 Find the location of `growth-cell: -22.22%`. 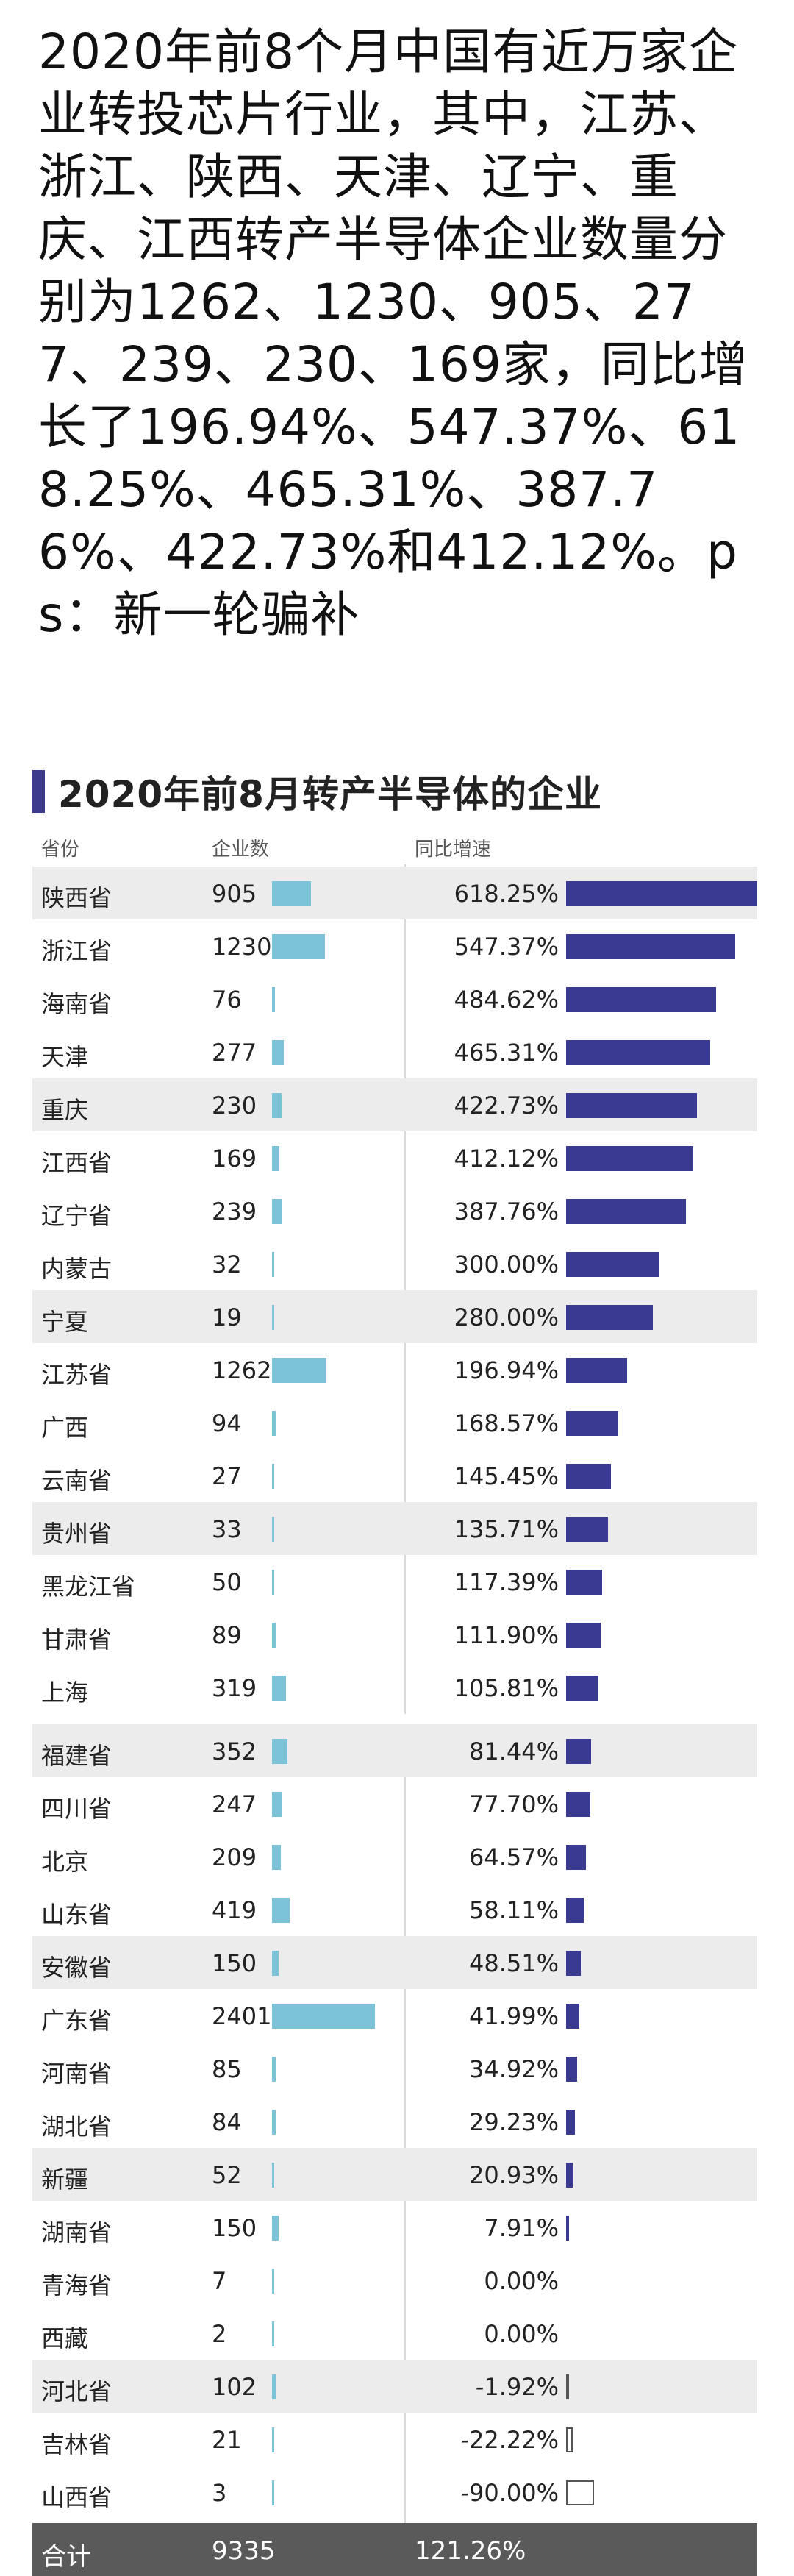

growth-cell: -22.22% is located at coordinates (509, 2440).